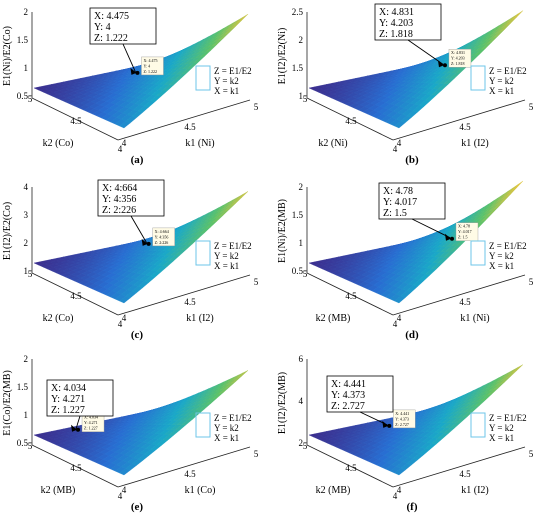  Describe the element at coordinates (91, 422) in the screenshot. I see `datatip-small-text: Y: 4.271` at that location.